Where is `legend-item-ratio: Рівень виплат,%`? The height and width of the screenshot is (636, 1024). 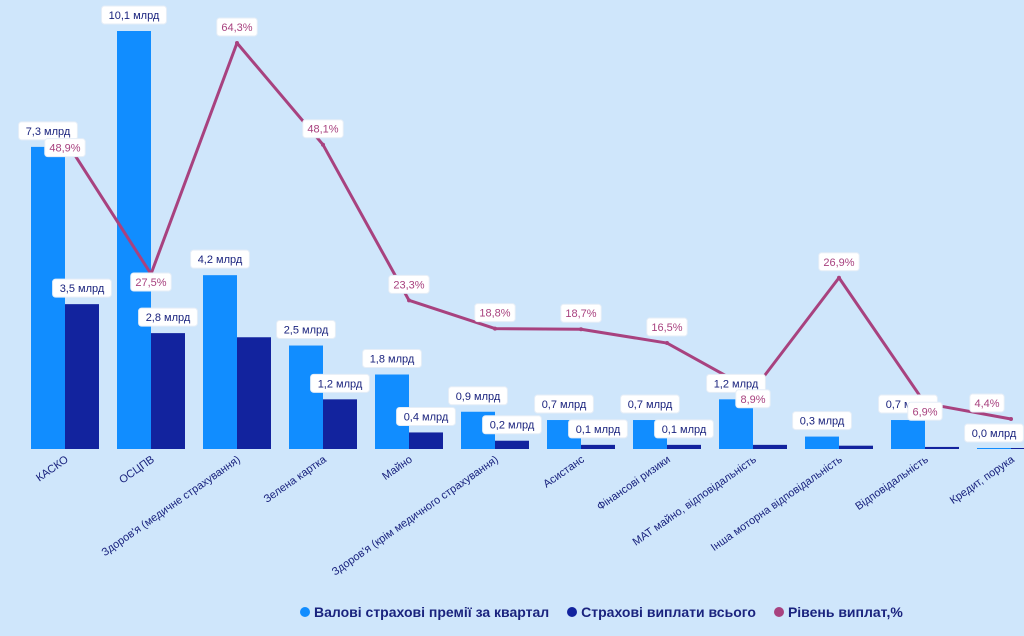 legend-item-ratio: Рівень виплат,% is located at coordinates (838, 612).